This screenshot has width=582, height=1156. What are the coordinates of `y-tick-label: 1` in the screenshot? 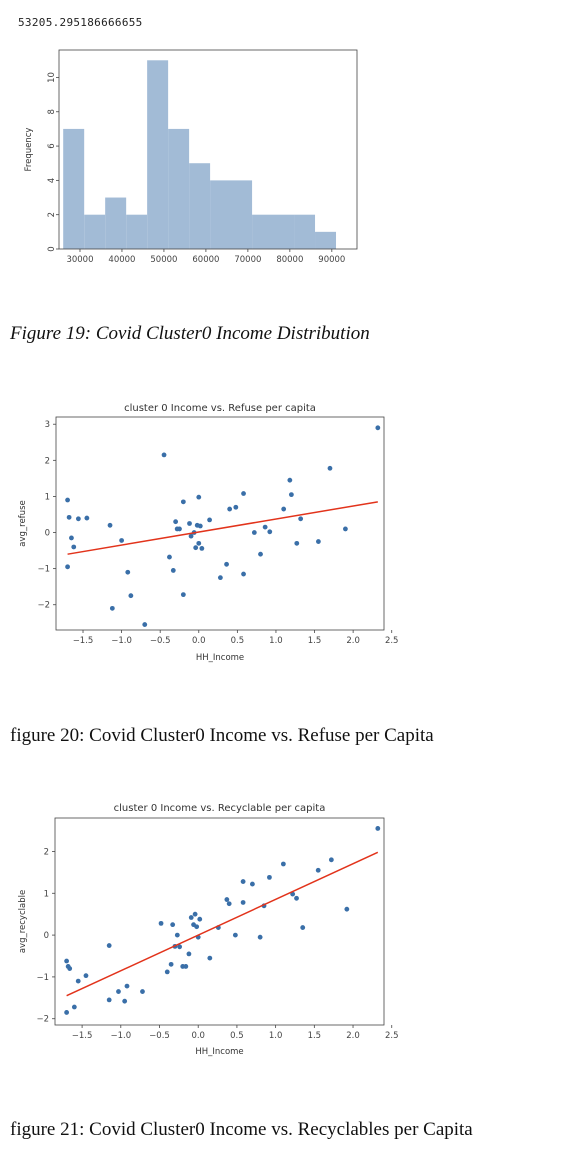 It's located at (47, 497).